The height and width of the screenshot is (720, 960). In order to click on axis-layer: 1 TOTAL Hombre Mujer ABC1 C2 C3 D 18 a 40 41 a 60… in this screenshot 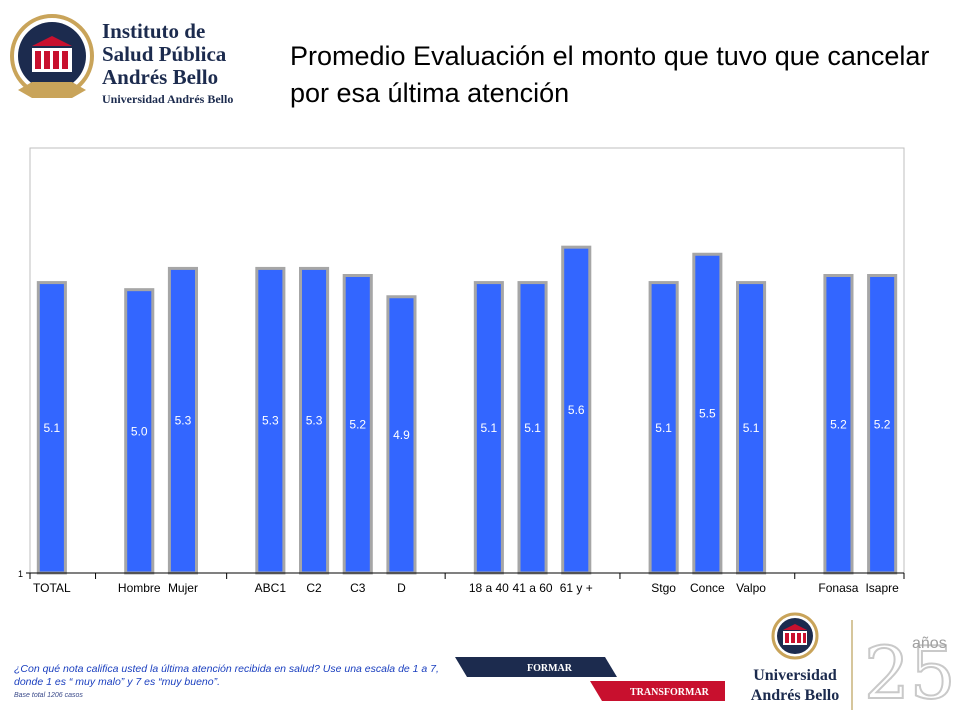, I will do `click(461, 582)`.